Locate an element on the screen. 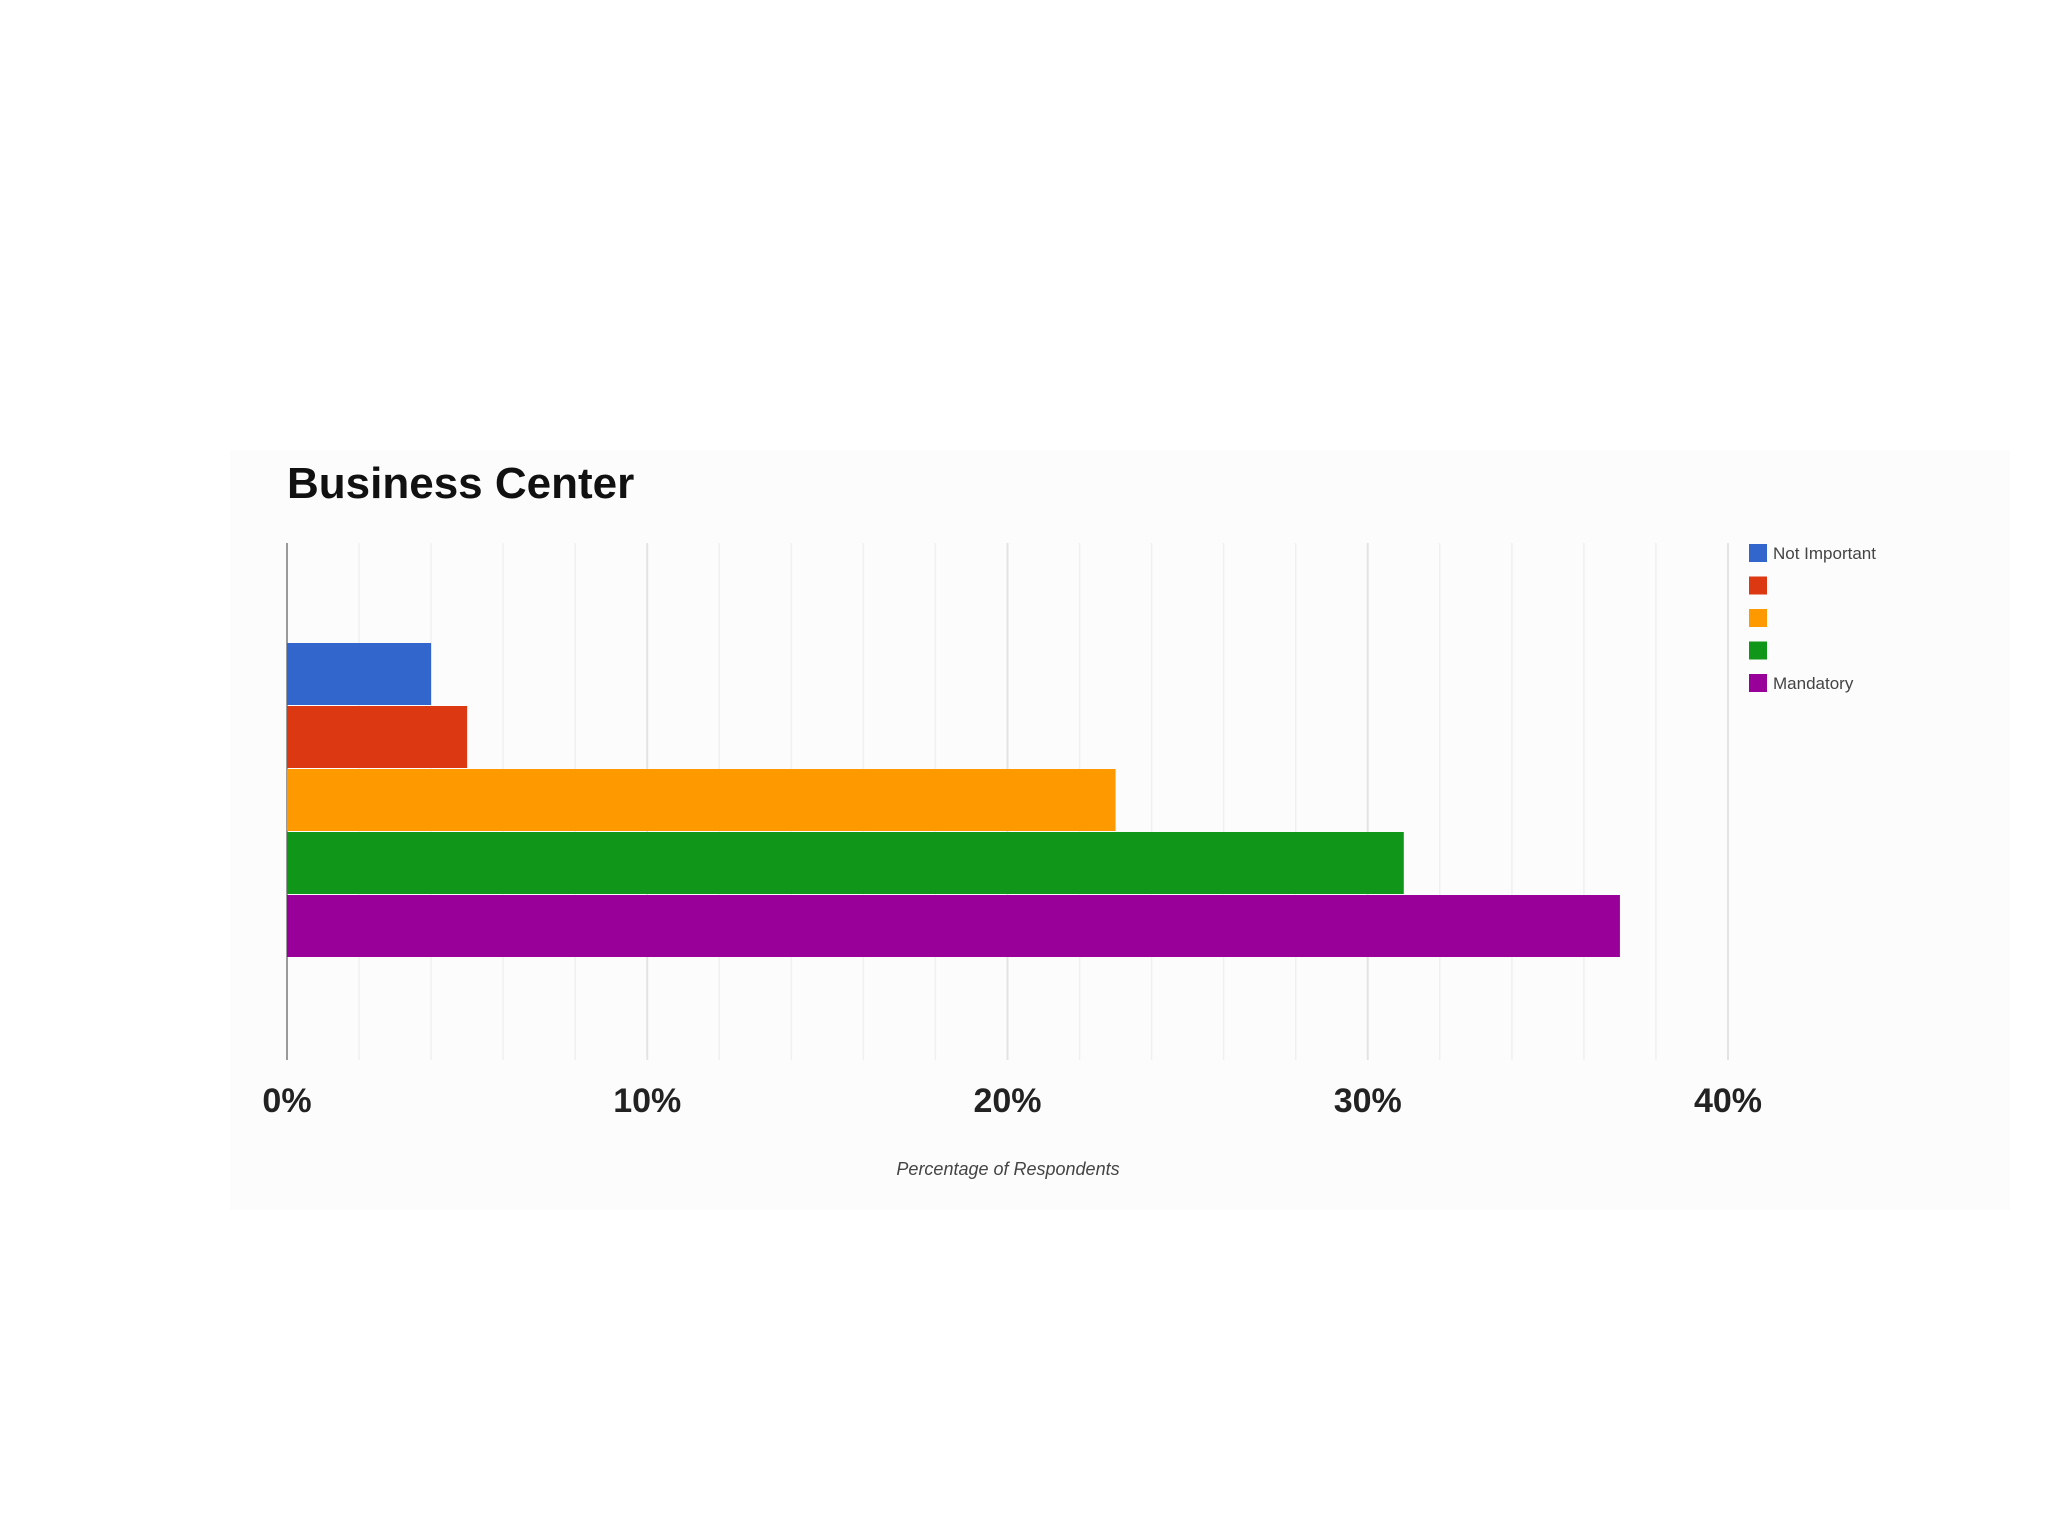 Image resolution: width=2048 pixels, height=1536 pixels. x-tick-label: 10% is located at coordinates (647, 1101).